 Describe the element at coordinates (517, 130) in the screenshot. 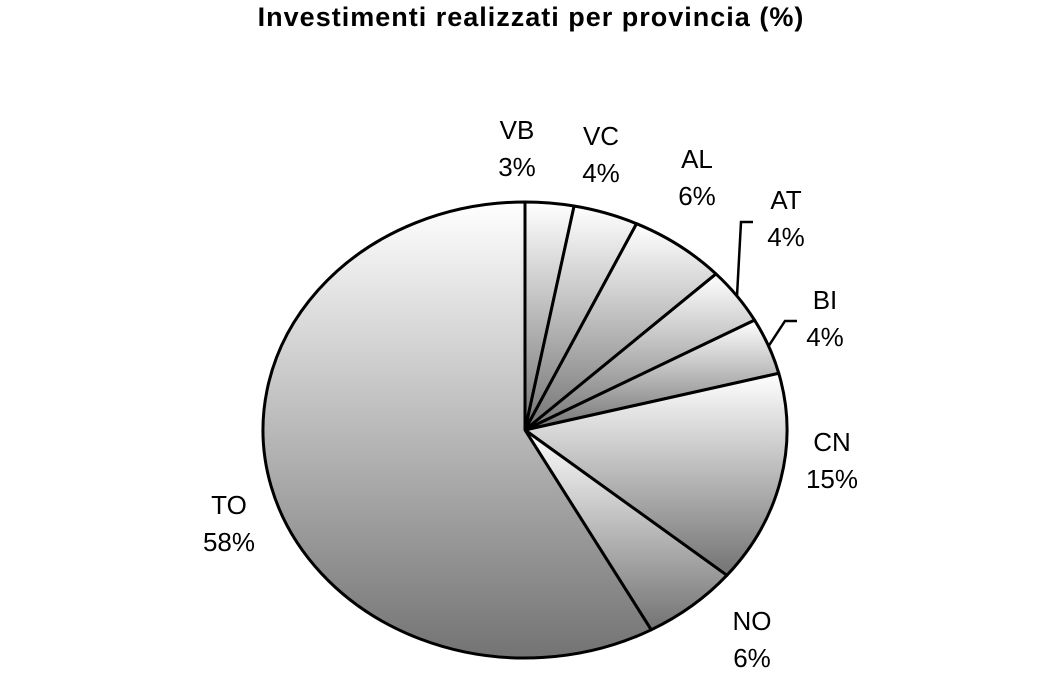

I see `slice-label-category-vb: VB` at that location.